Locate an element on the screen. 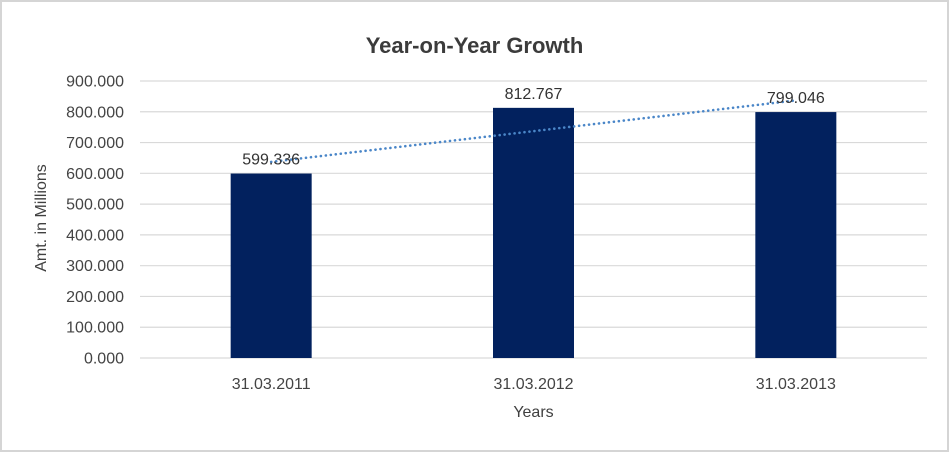 The width and height of the screenshot is (949, 452). y-axis-tick-label: 900.000 is located at coordinates (95, 82).